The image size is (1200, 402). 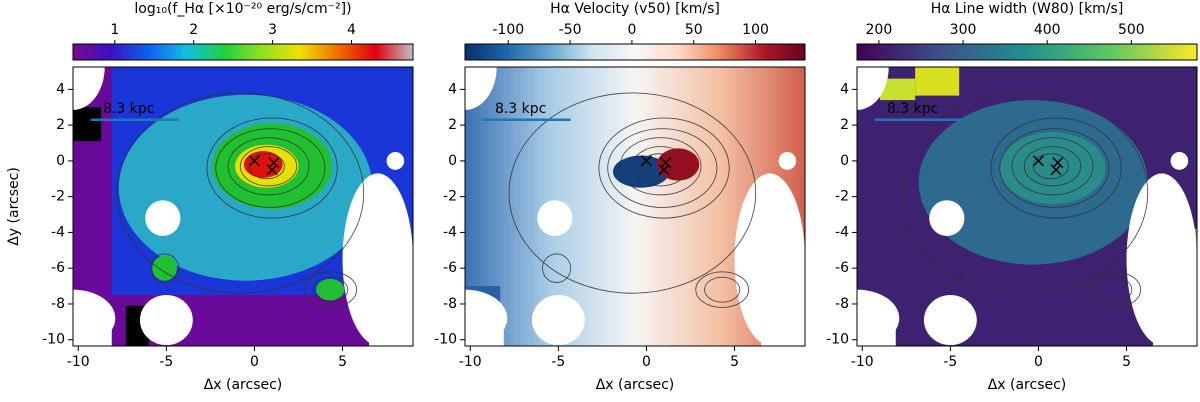 What do you see at coordinates (193, 30) in the screenshot?
I see `colorbar-tick-label: 2` at bounding box center [193, 30].